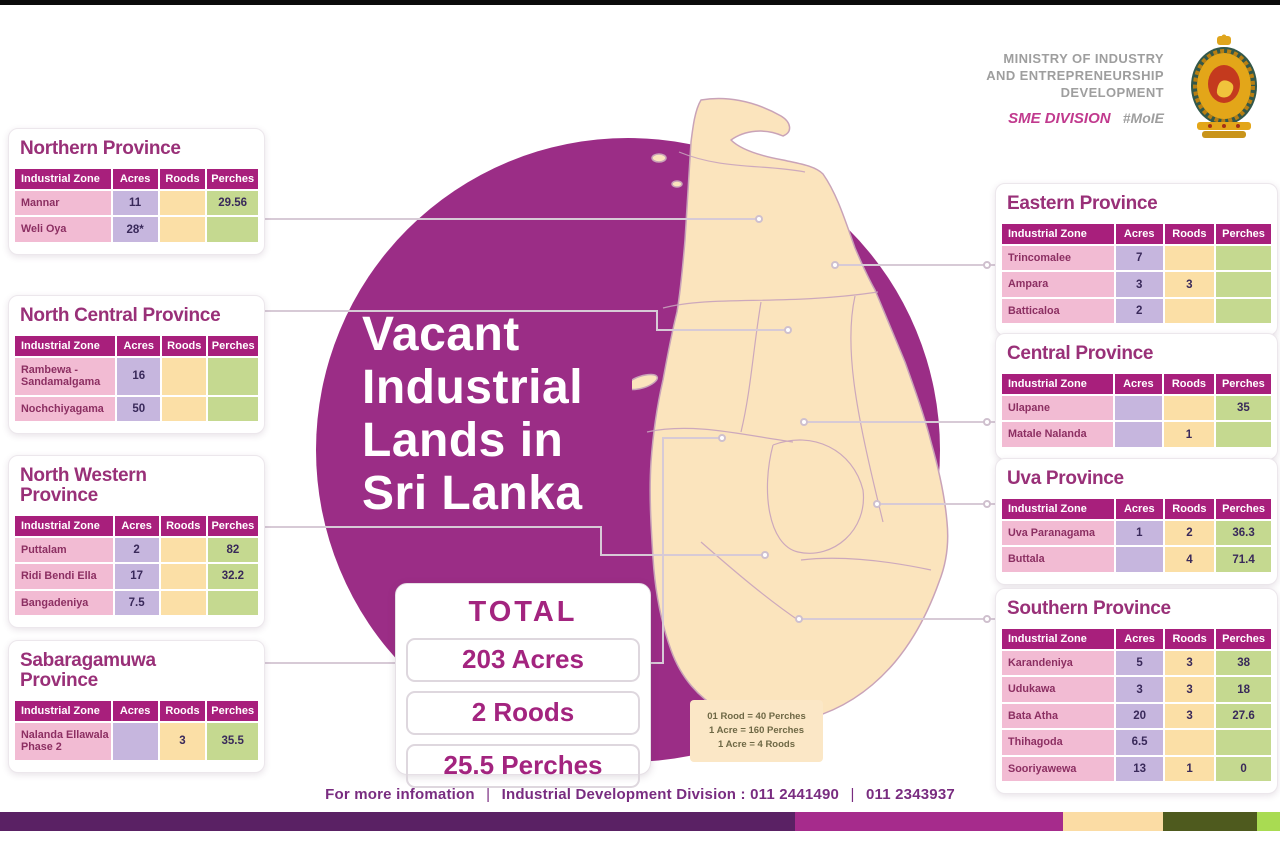 This screenshot has width=1280, height=853. I want to click on connector-southern, so click(898, 619).